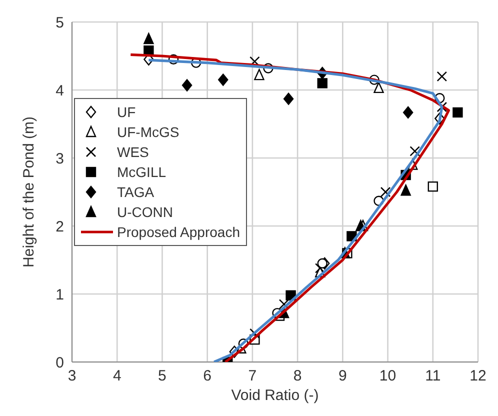  Describe the element at coordinates (60, 295) in the screenshot. I see `y-tick-label: 1` at that location.